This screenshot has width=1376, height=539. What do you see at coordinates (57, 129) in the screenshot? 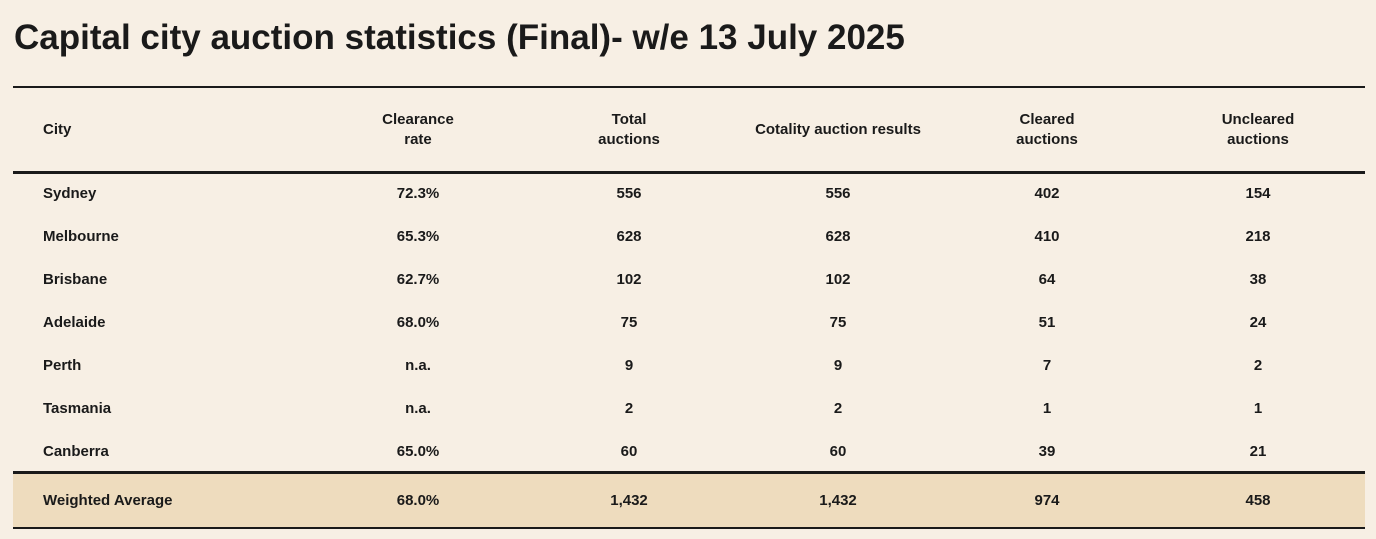
I see `header-city: City` at bounding box center [57, 129].